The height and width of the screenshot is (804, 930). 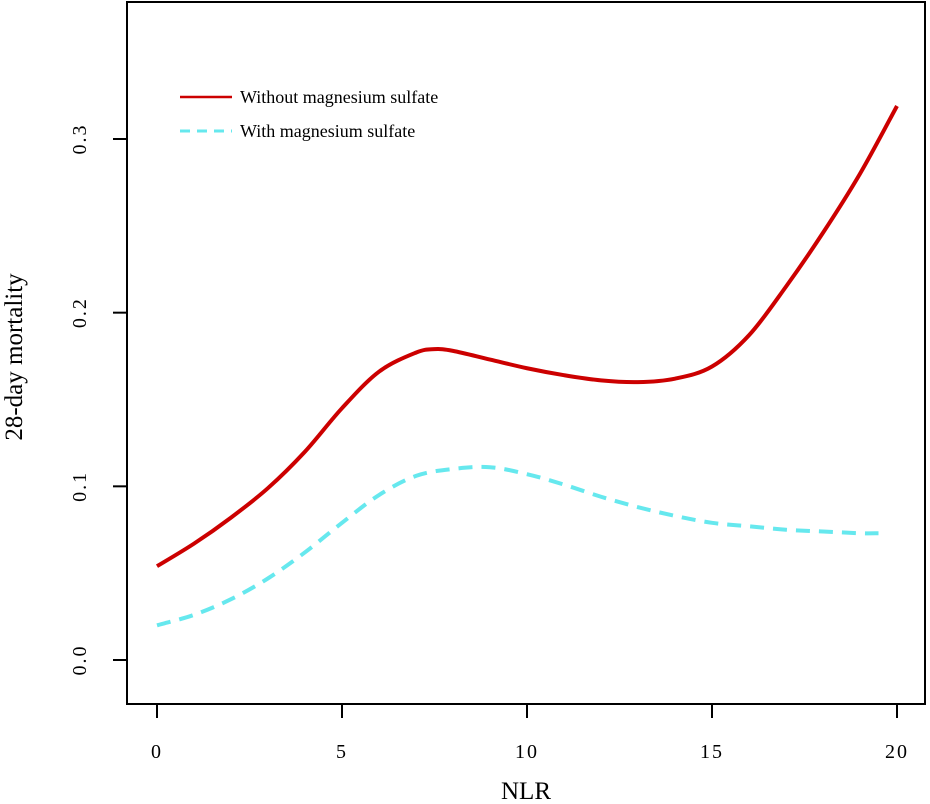 What do you see at coordinates (339, 97) in the screenshot?
I see `legend-label-1: Without magnesium sulfate` at bounding box center [339, 97].